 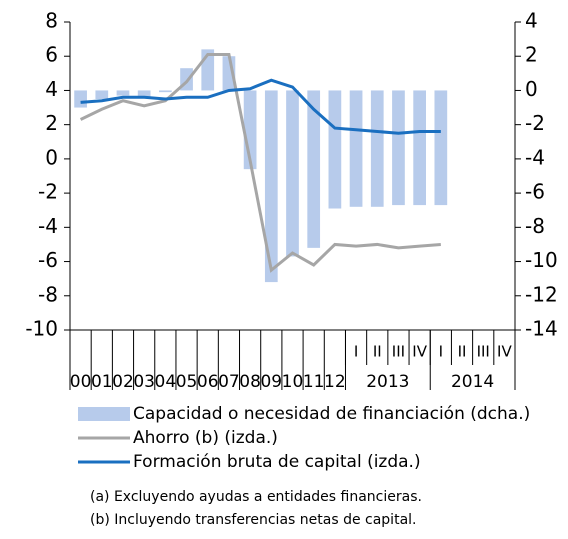 What do you see at coordinates (48, 260) in the screenshot?
I see `y-tick-label: -6` at bounding box center [48, 260].